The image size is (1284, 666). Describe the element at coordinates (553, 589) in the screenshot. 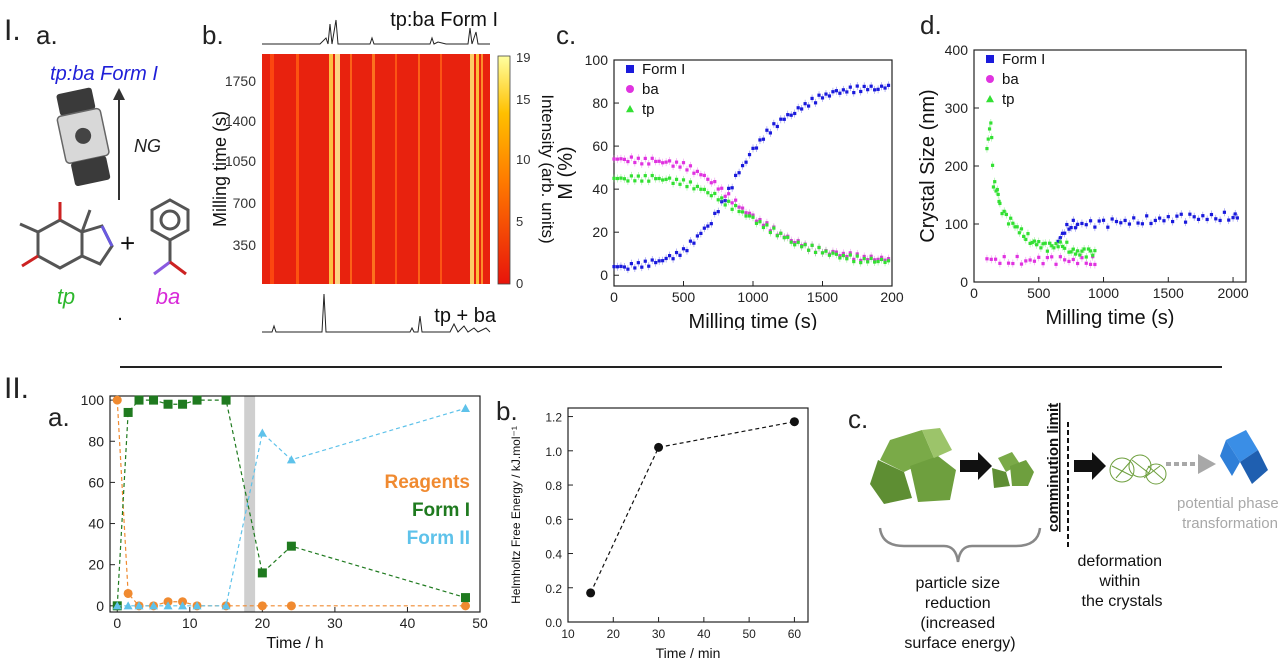

I see `y-tick-label: 0.2` at that location.